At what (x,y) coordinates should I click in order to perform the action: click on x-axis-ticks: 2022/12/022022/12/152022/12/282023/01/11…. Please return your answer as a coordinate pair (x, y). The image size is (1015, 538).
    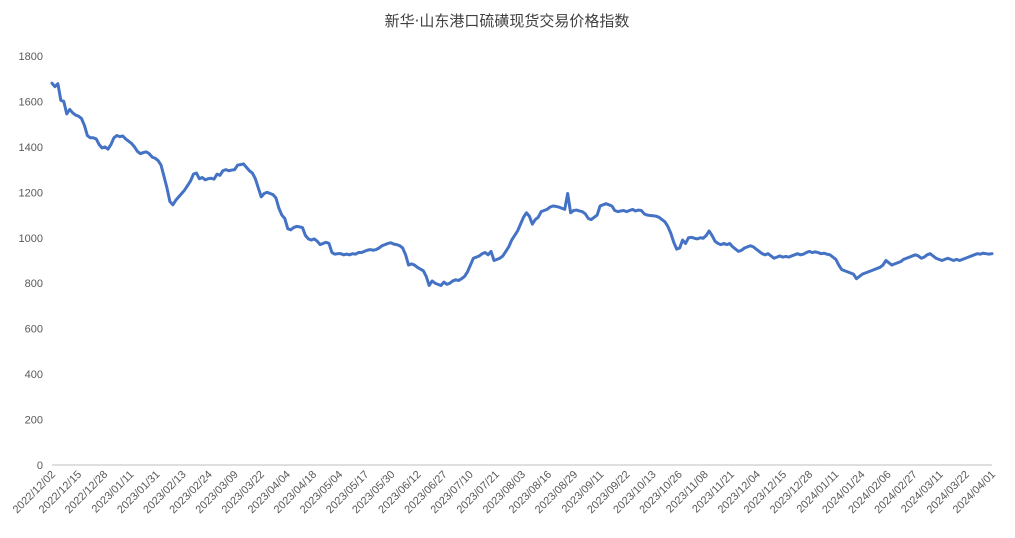
    Looking at the image, I should click on (504, 492).